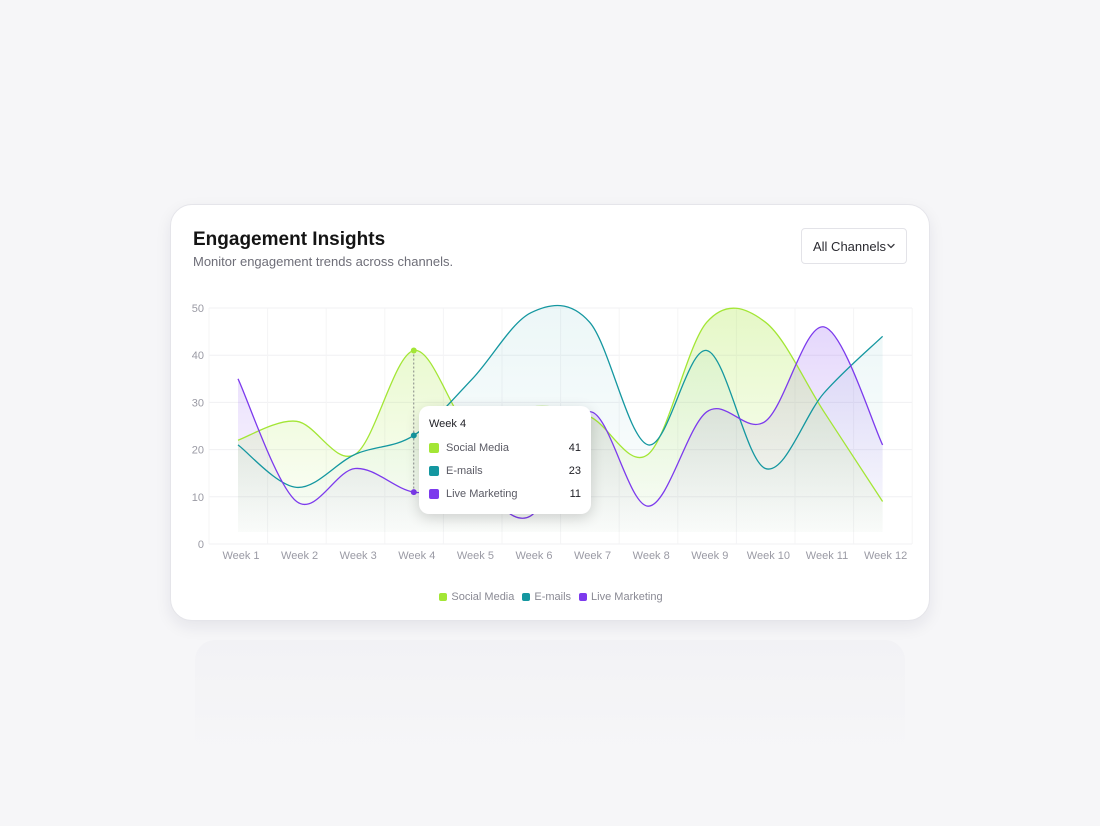 The width and height of the screenshot is (1100, 826). What do you see at coordinates (358, 556) in the screenshot?
I see `x-tick-label: Week 3` at bounding box center [358, 556].